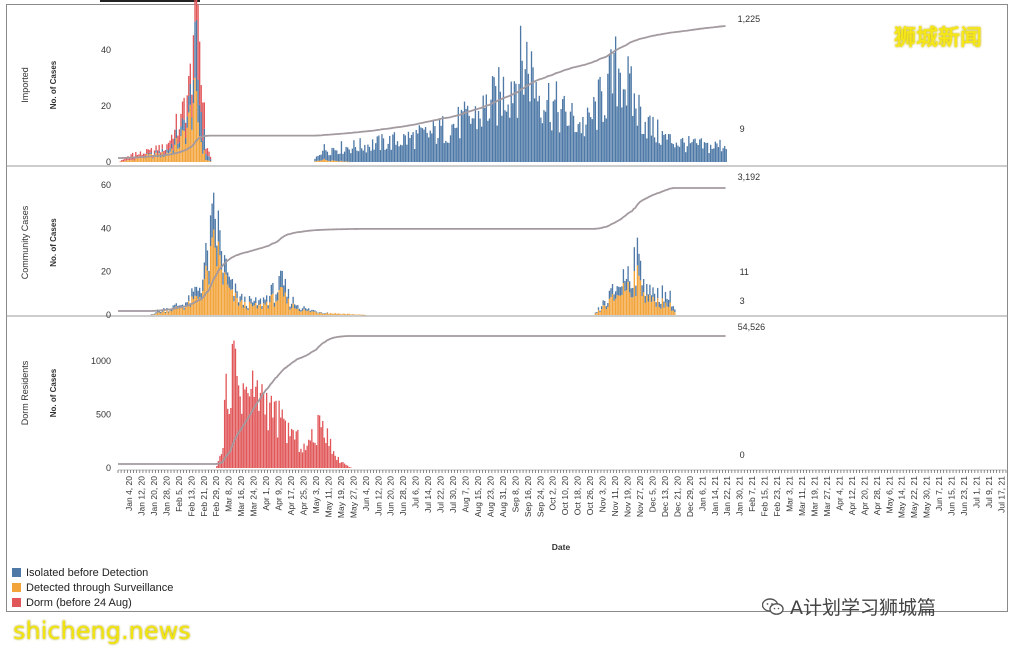 Image resolution: width=1016 pixels, height=651 pixels. I want to click on x-tick-label: Sep 16, 20, so click(528, 496).